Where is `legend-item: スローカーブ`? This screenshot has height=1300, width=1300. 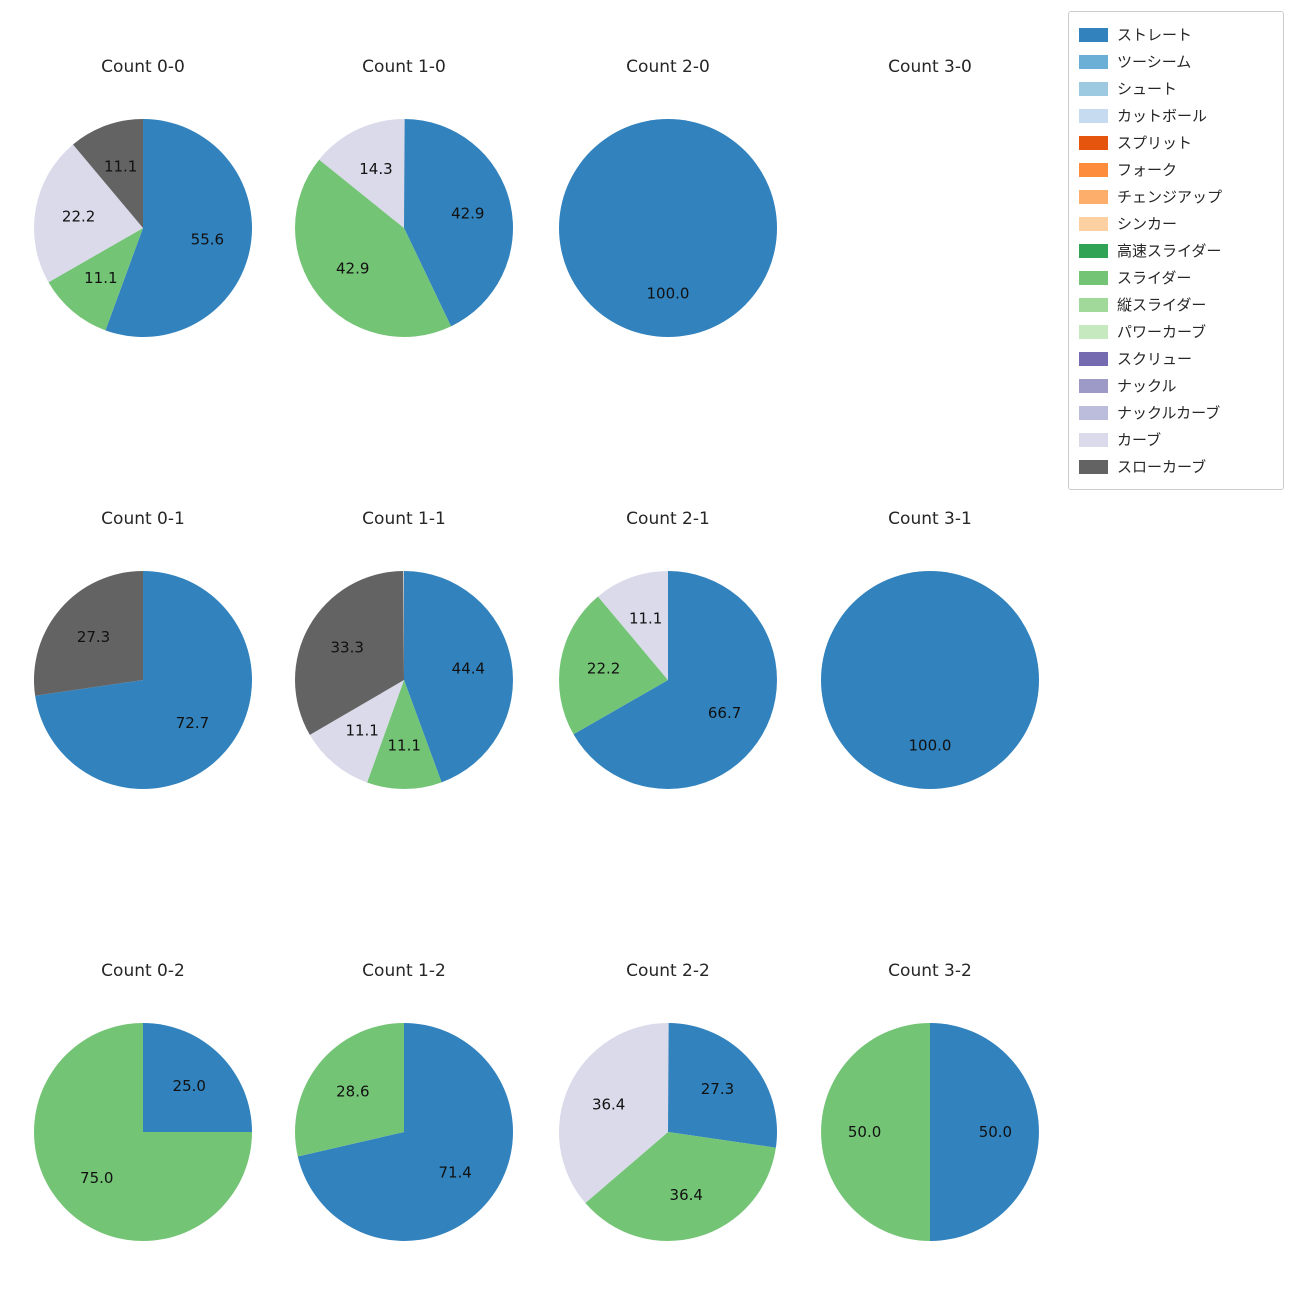 legend-item: スローカーブ is located at coordinates (1176, 466).